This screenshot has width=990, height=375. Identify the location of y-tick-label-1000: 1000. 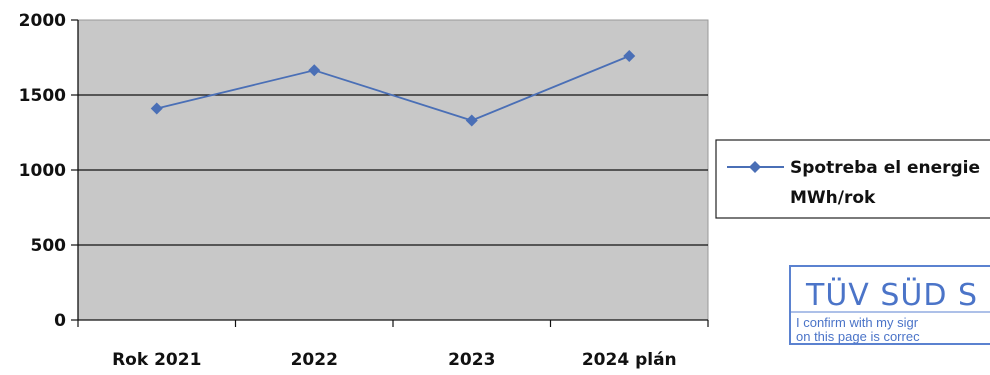
(42, 171).